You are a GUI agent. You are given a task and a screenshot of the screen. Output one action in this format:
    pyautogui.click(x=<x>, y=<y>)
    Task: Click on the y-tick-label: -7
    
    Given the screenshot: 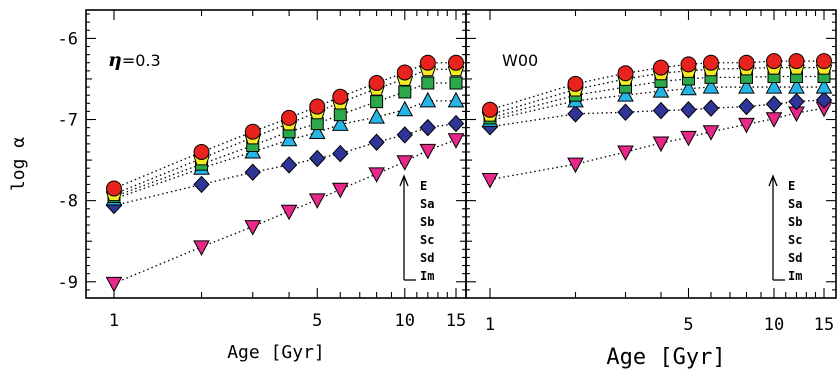 What is the action you would take?
    pyautogui.click(x=68, y=121)
    